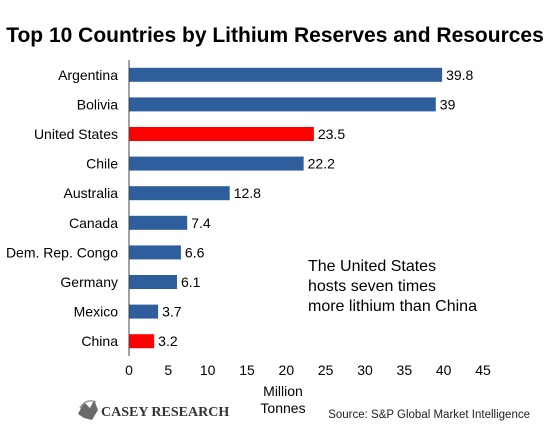 The height and width of the screenshot is (443, 550). What do you see at coordinates (459, 75) in the screenshot?
I see `data-label: 39.8` at bounding box center [459, 75].